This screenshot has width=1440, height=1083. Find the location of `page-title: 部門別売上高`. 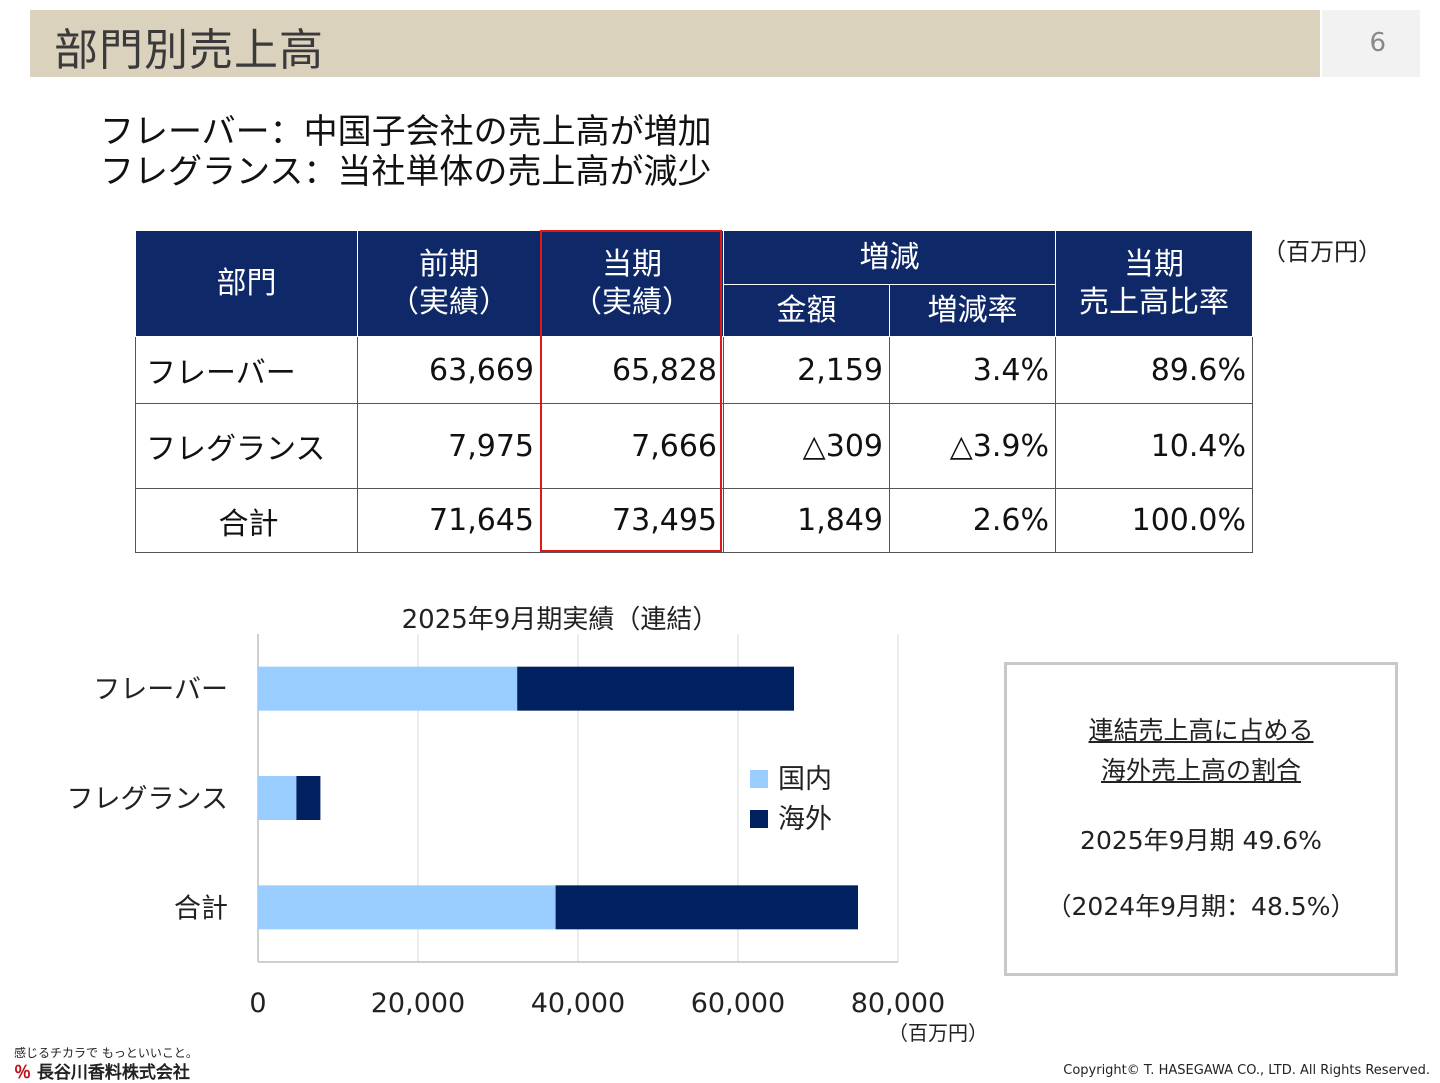

page-title: 部門別売上高 is located at coordinates (189, 50).